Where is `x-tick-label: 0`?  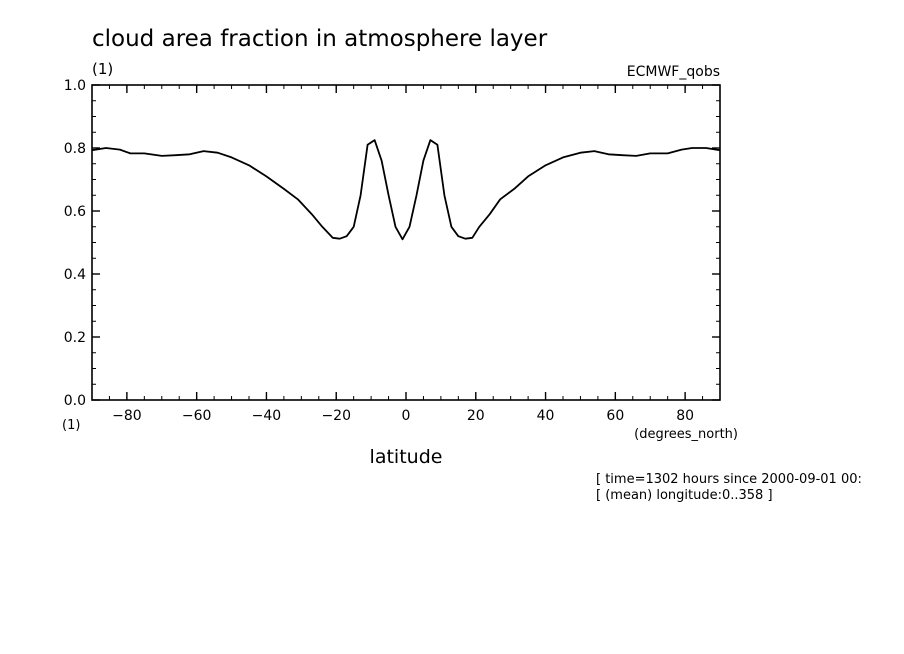 x-tick-label: 0 is located at coordinates (406, 416).